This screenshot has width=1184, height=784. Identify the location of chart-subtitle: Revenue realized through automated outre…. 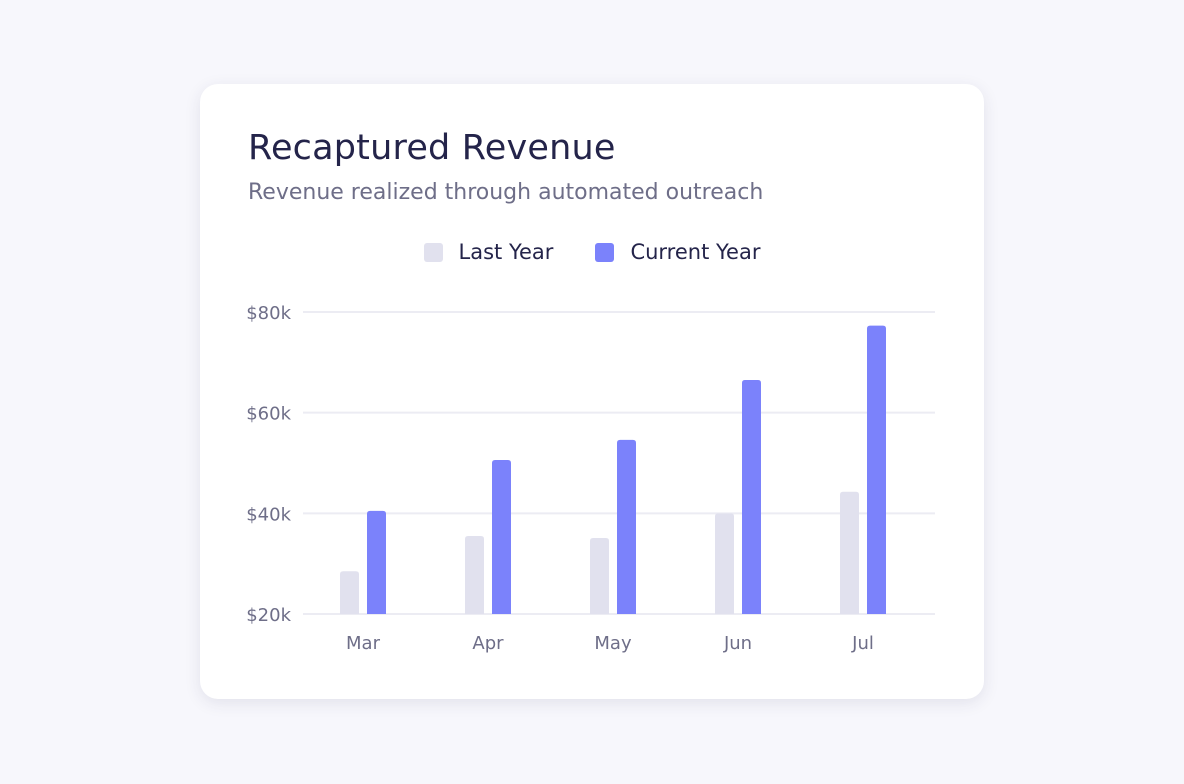
(506, 192).